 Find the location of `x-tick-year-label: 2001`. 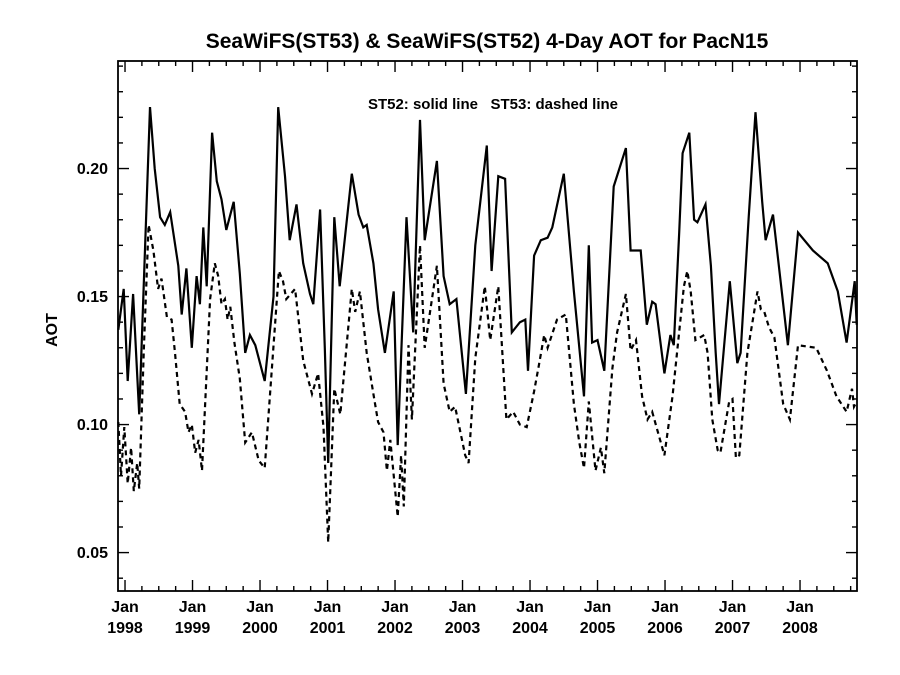

x-tick-year-label: 2001 is located at coordinates (328, 628).